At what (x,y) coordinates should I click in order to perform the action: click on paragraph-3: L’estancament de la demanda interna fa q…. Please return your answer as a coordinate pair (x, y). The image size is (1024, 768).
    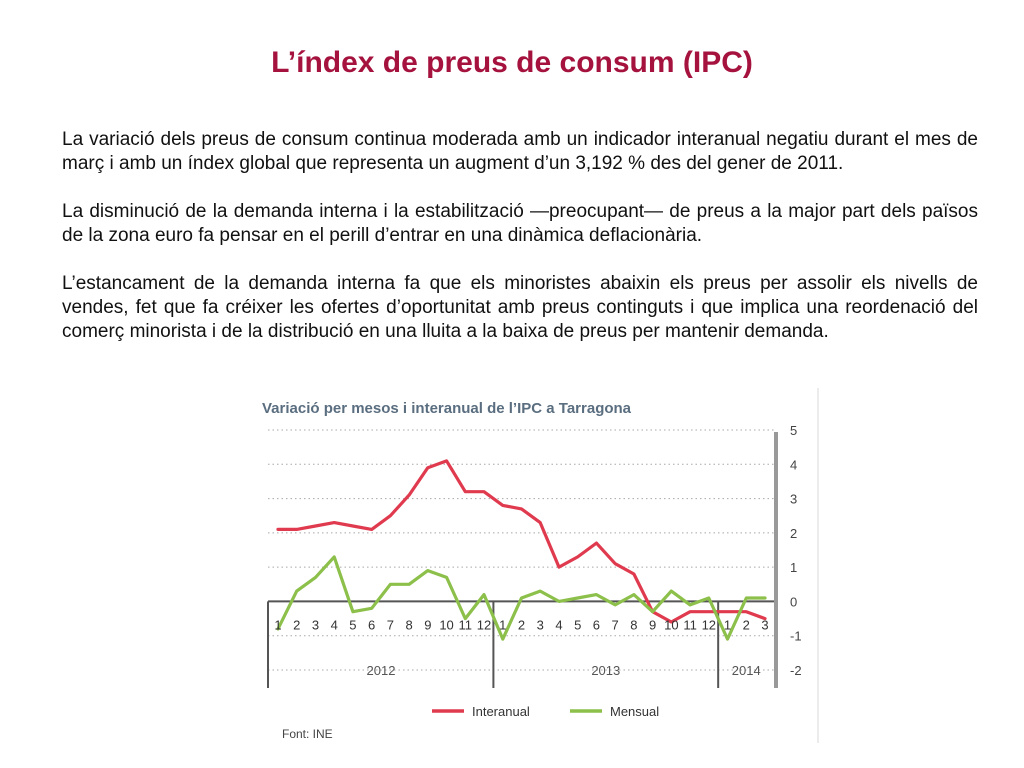
    Looking at the image, I should click on (520, 307).